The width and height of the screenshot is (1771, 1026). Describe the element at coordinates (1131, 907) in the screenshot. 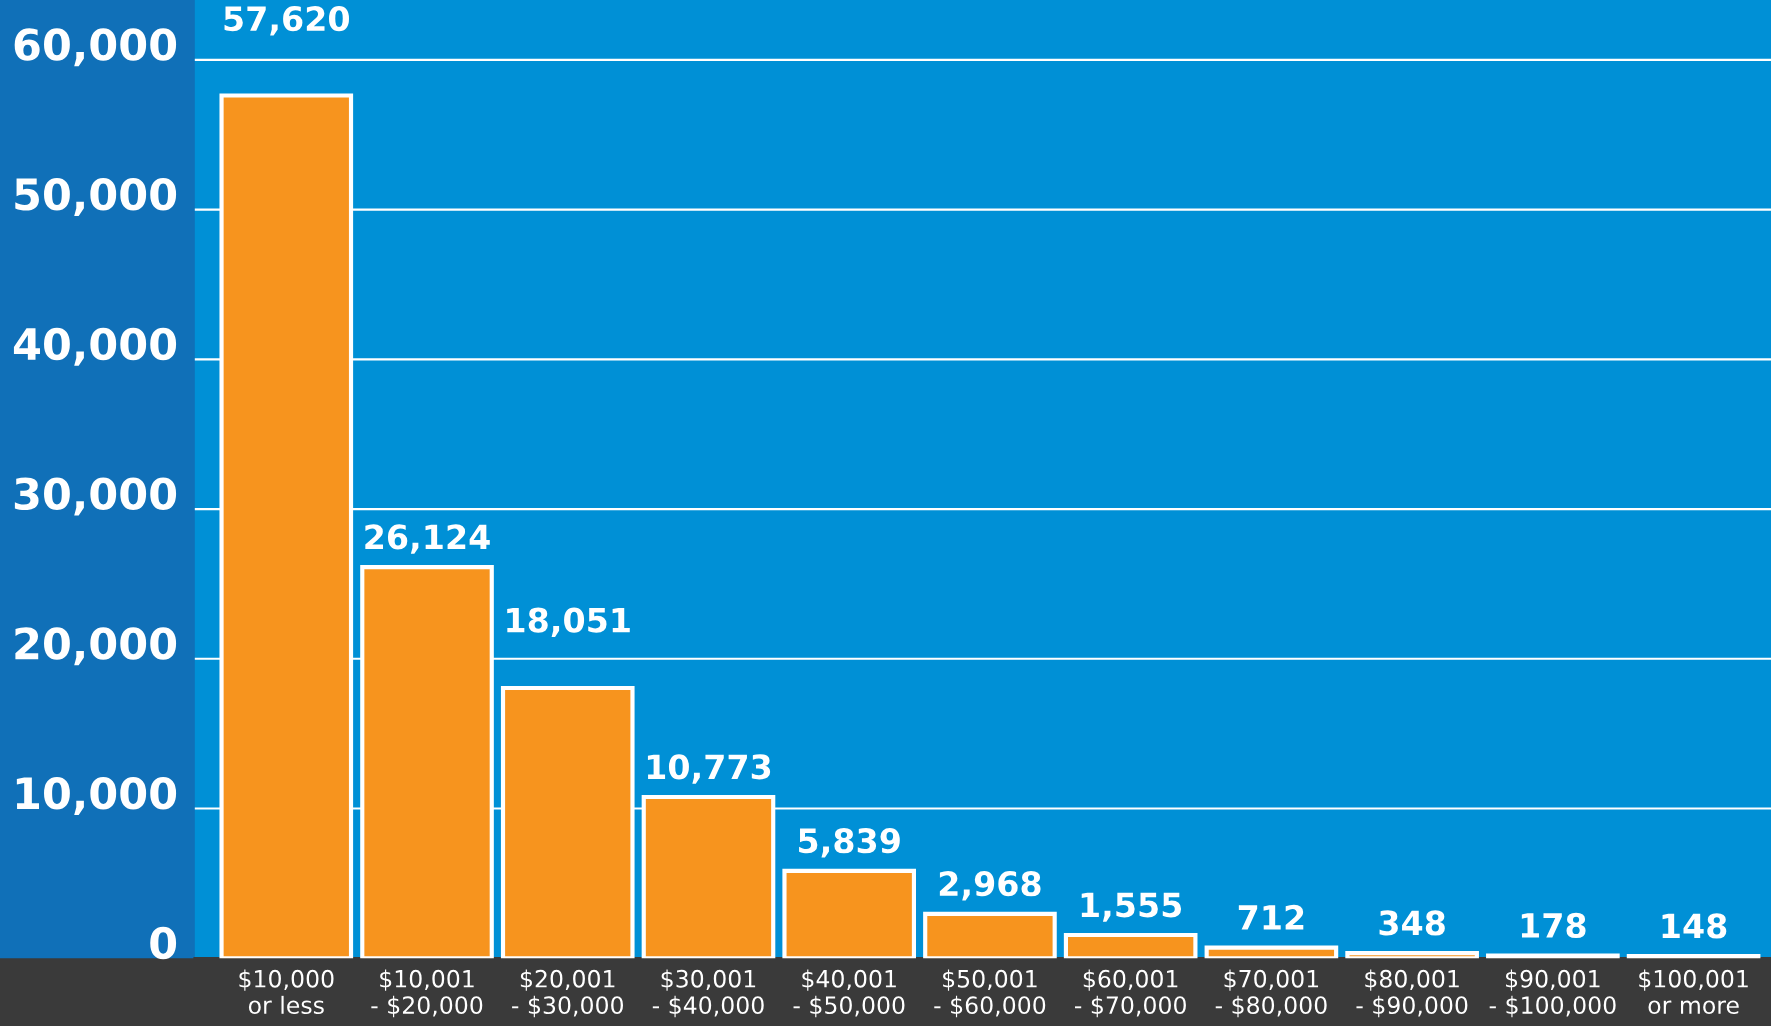

I see `data-label: 1,555` at that location.